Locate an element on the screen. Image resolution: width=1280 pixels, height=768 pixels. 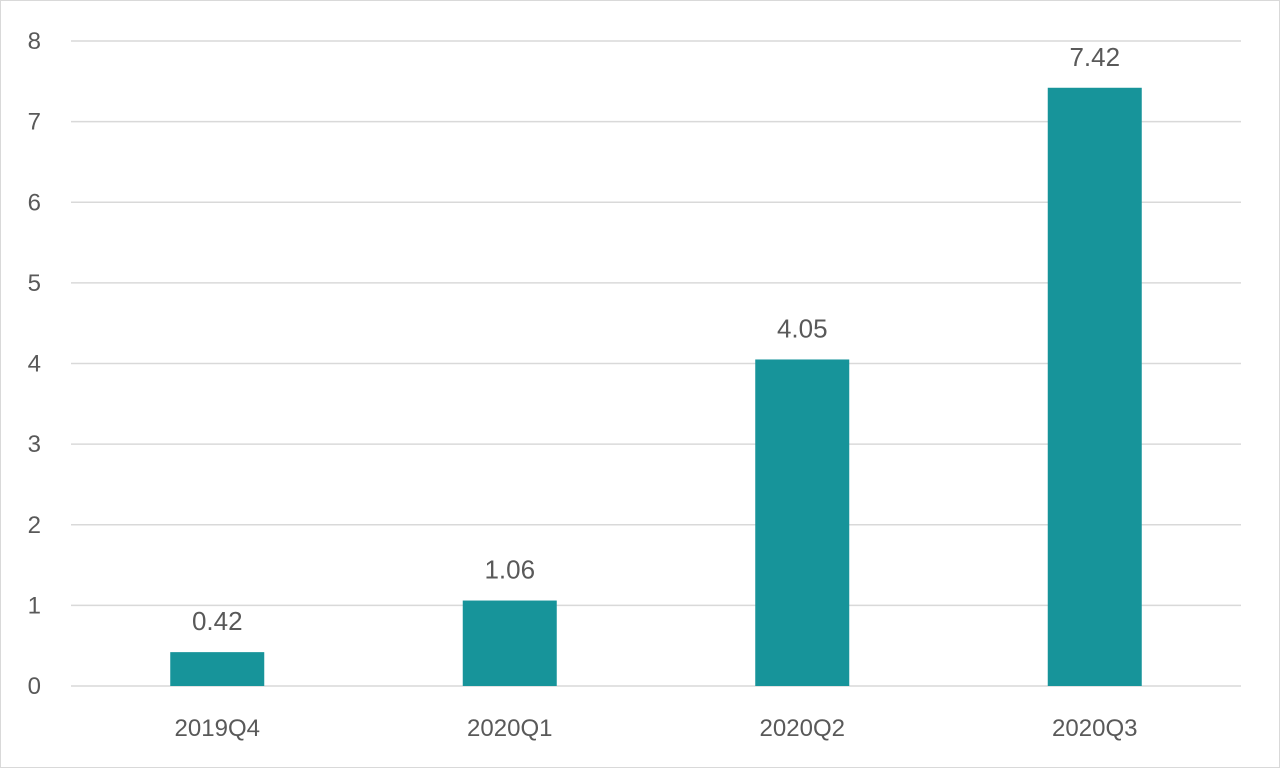
y-tick-label: 4 is located at coordinates (34, 364).